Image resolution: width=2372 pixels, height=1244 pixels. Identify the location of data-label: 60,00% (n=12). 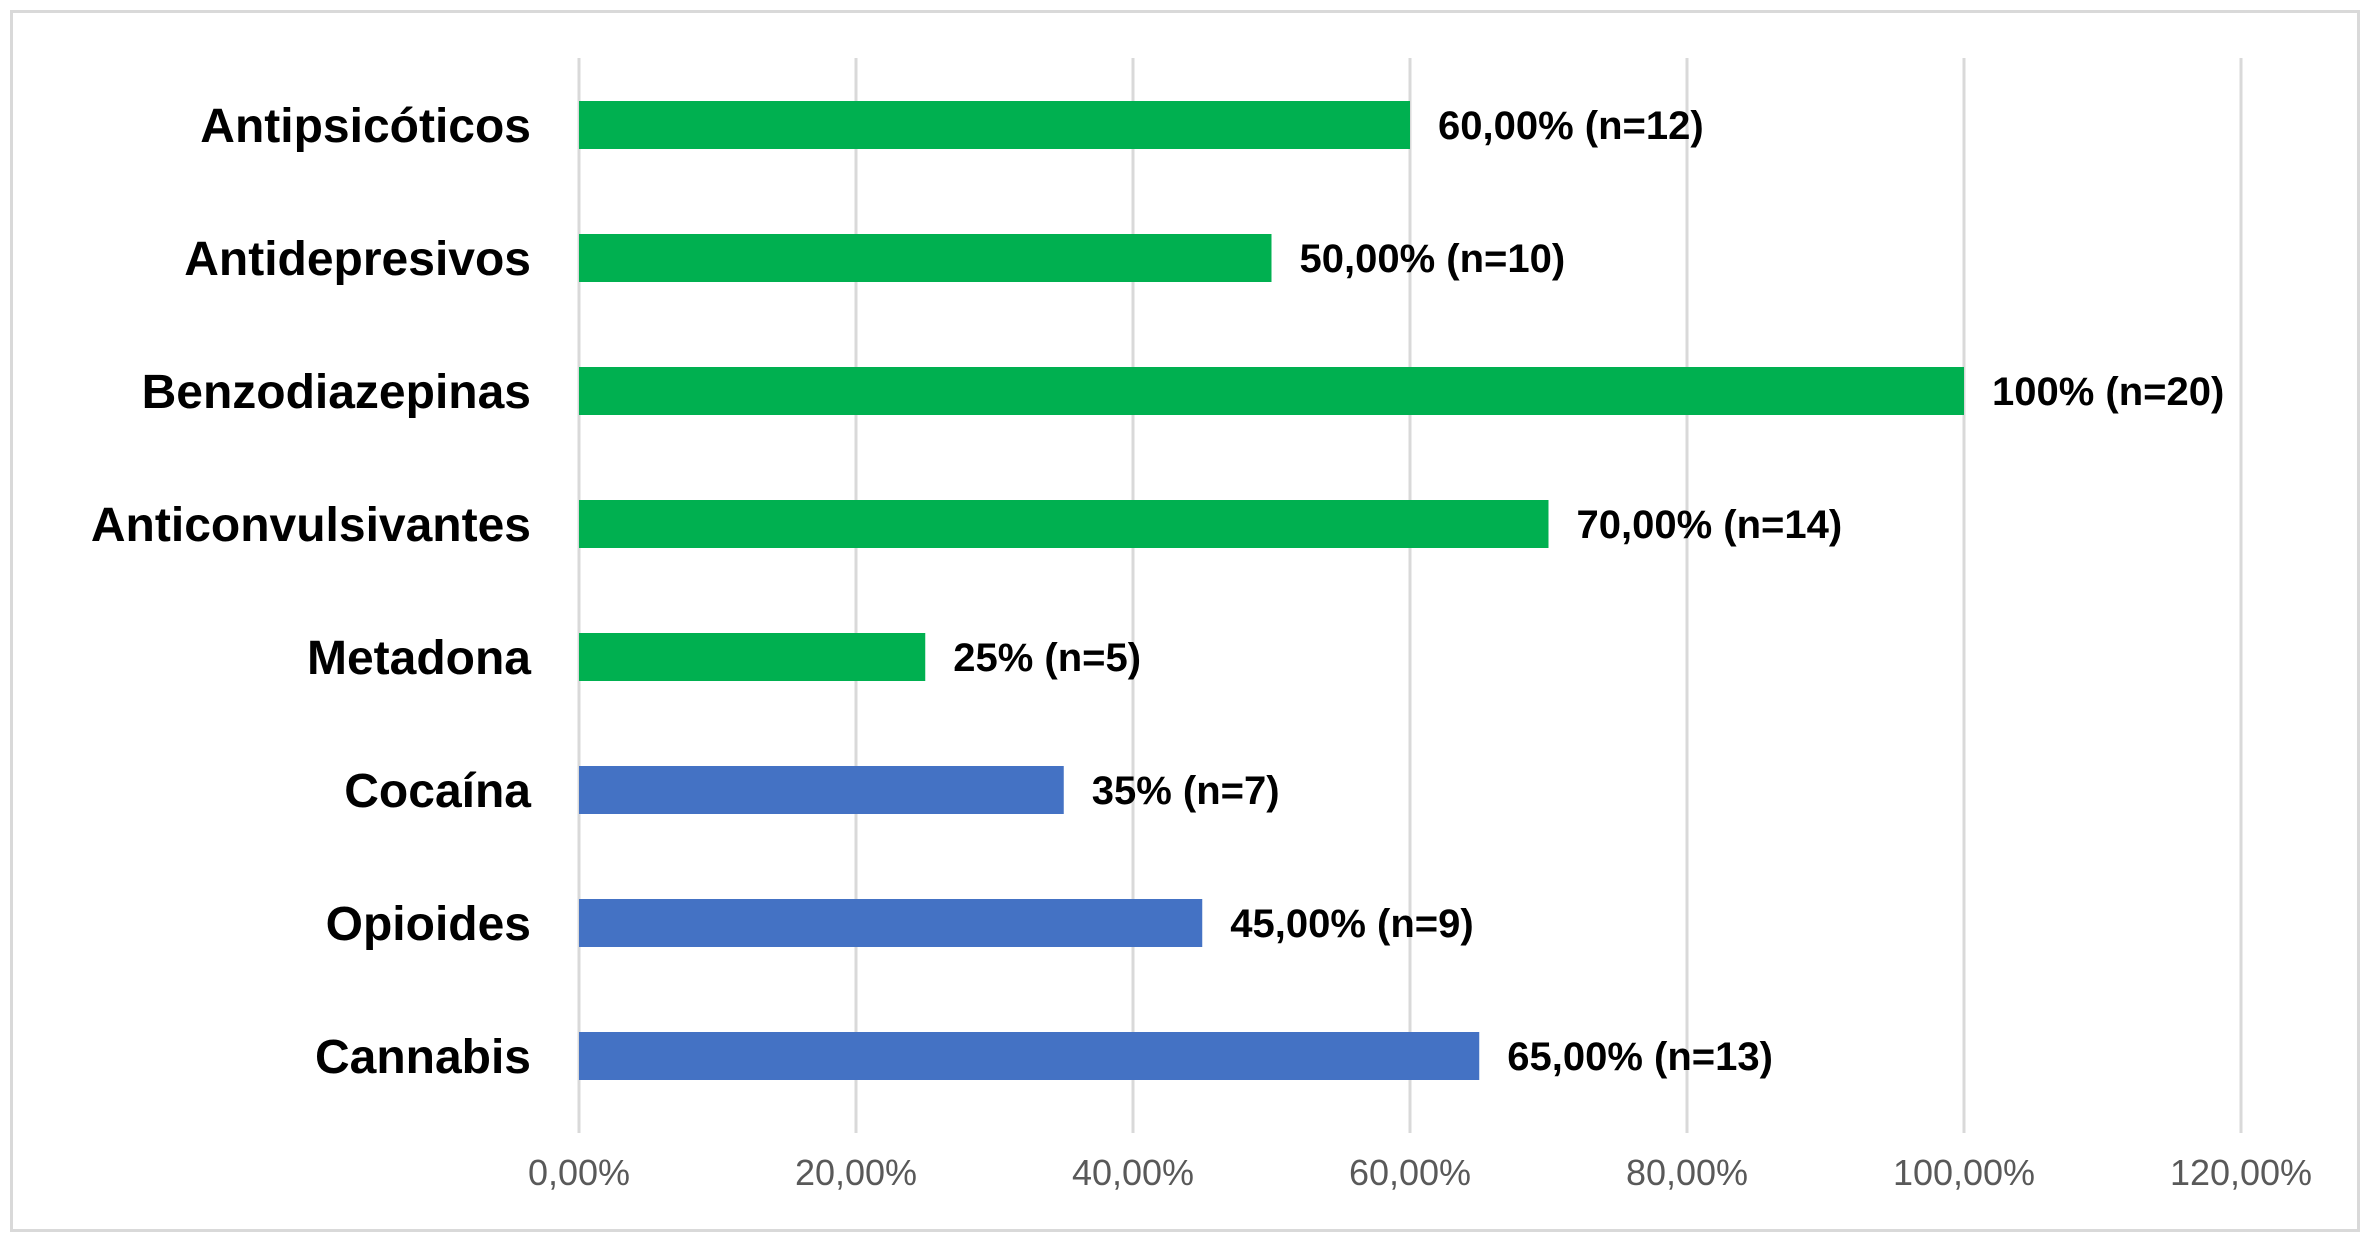
(1571, 126).